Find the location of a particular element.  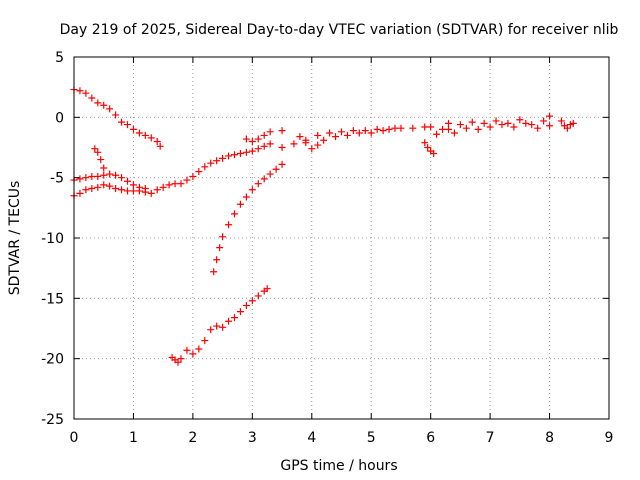

x-tick-label: 4 is located at coordinates (311, 438).